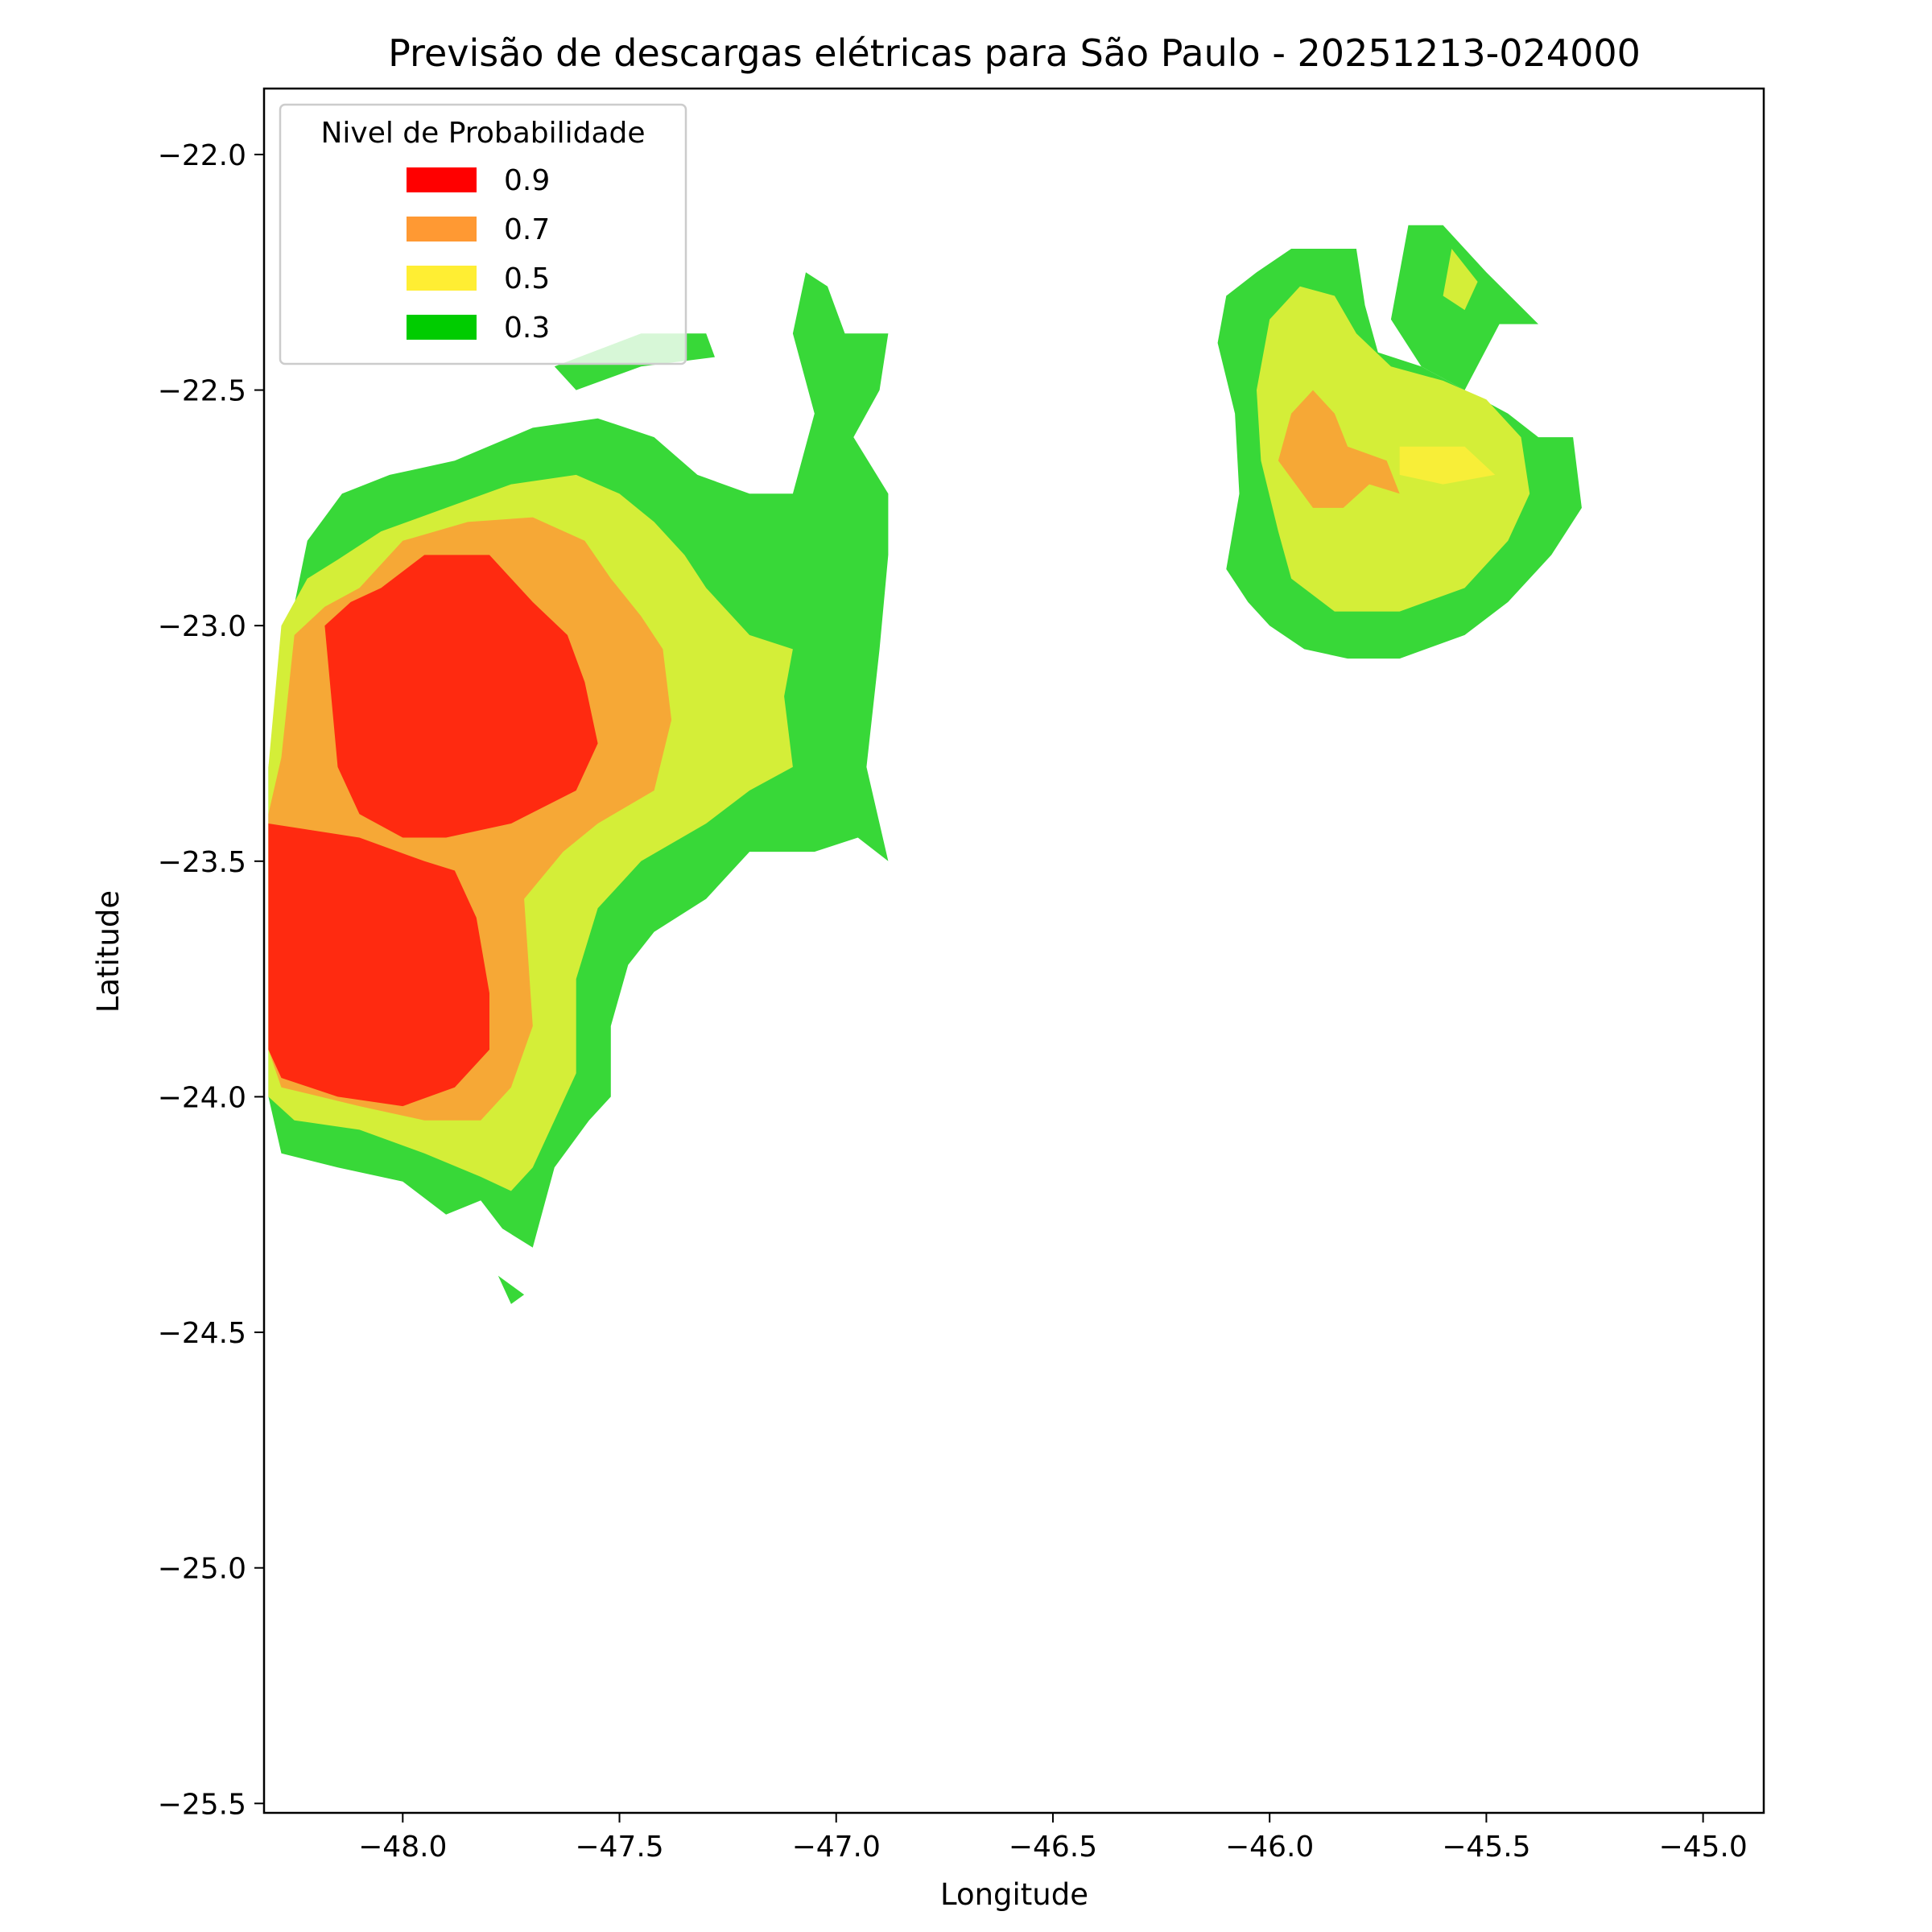 This screenshot has width=1932, height=1932. Describe the element at coordinates (1269, 1848) in the screenshot. I see `x-tick-label: −46.0` at that location.